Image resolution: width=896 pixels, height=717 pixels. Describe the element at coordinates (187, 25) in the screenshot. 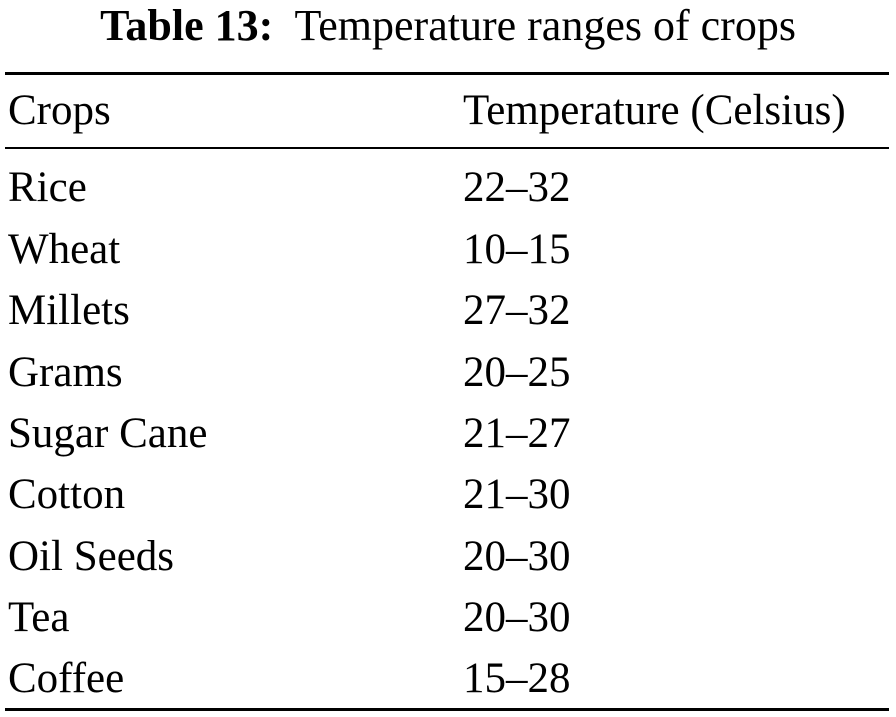

I see `table-caption-label: Table 13:` at that location.